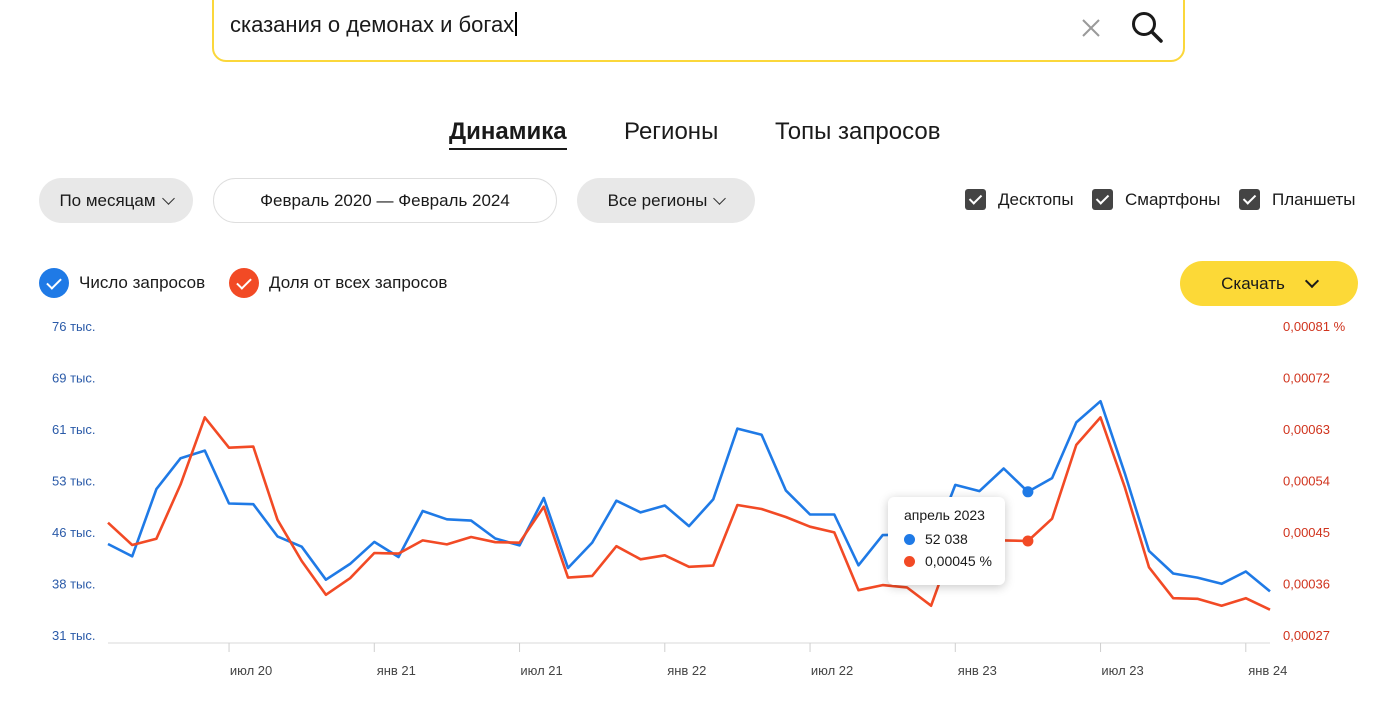 Image resolution: width=1394 pixels, height=702 pixels. I want to click on series-point-count, so click(1028, 492).